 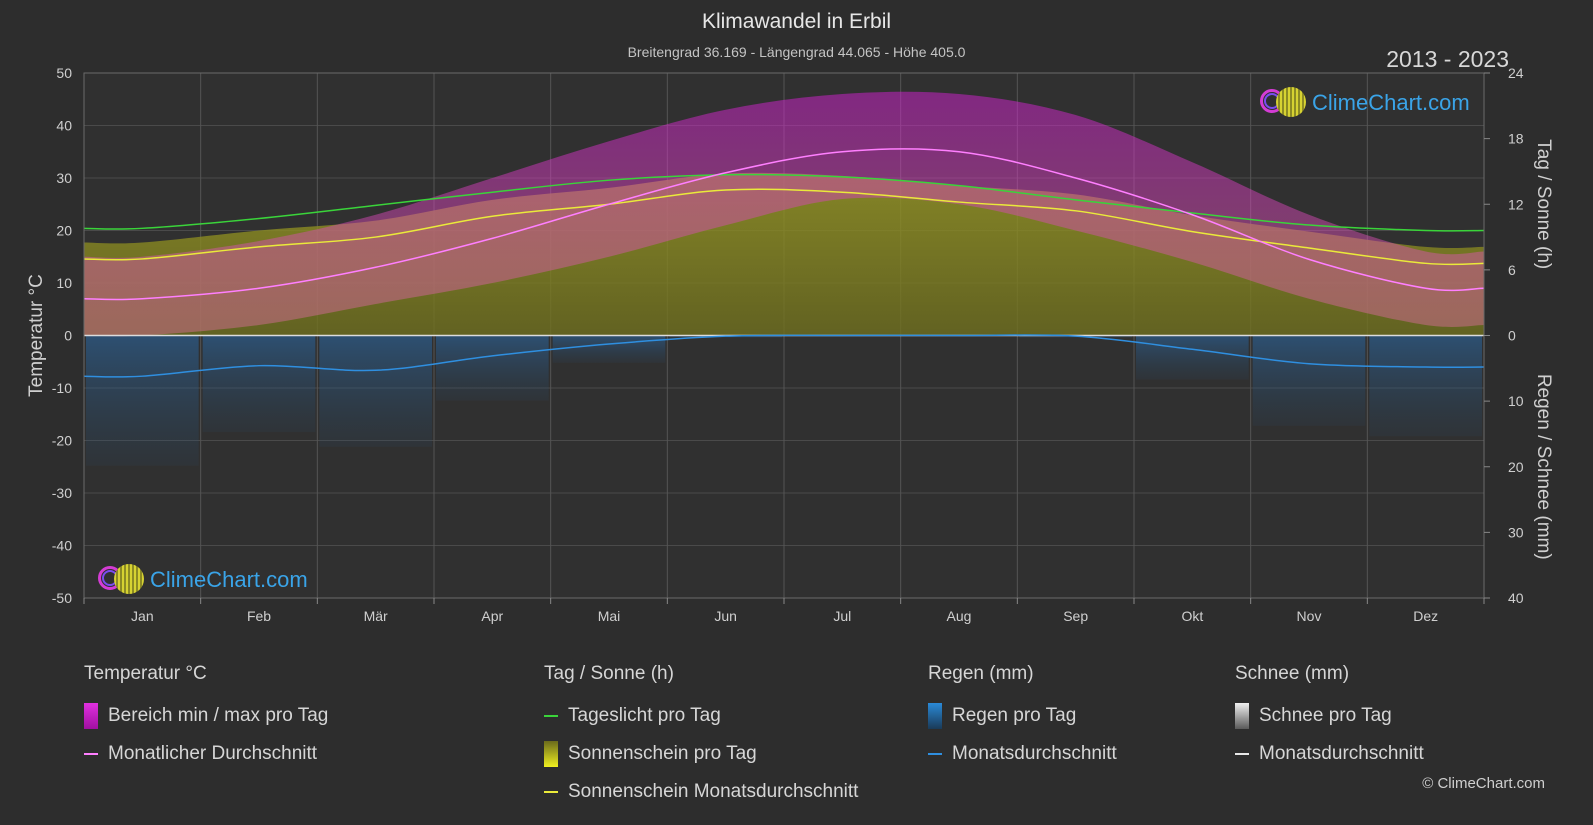 What do you see at coordinates (609, 616) in the screenshot?
I see `x-tick-label: Mai` at bounding box center [609, 616].